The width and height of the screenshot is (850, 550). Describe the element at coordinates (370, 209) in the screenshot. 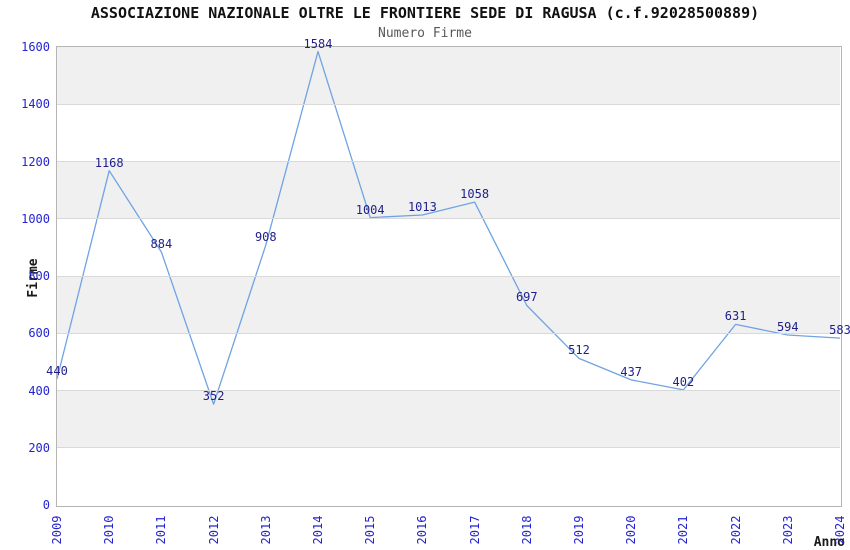

I see `data-label-2015: 1004` at that location.